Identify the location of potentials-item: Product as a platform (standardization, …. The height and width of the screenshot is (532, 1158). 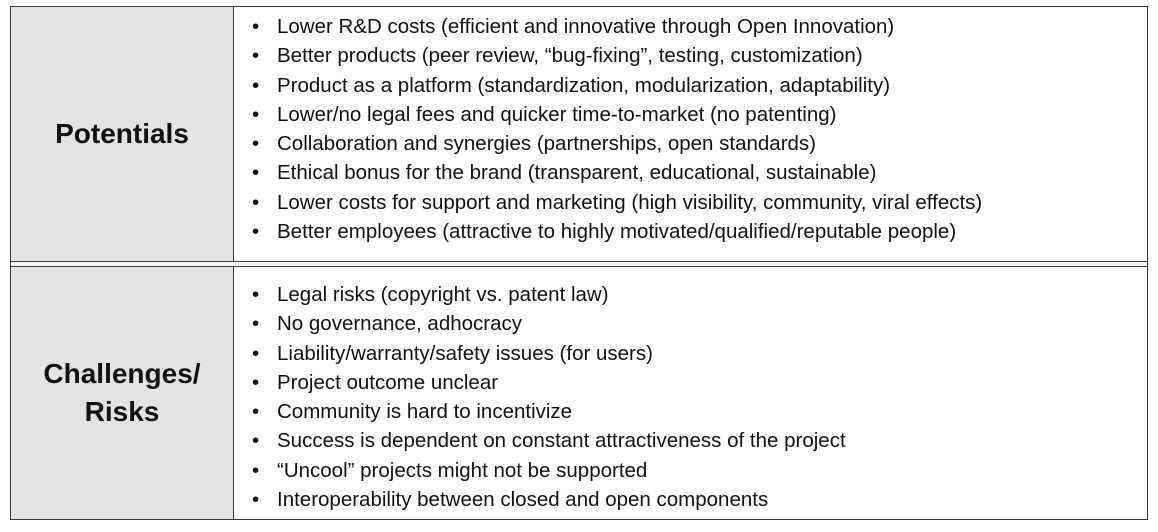
(697, 86).